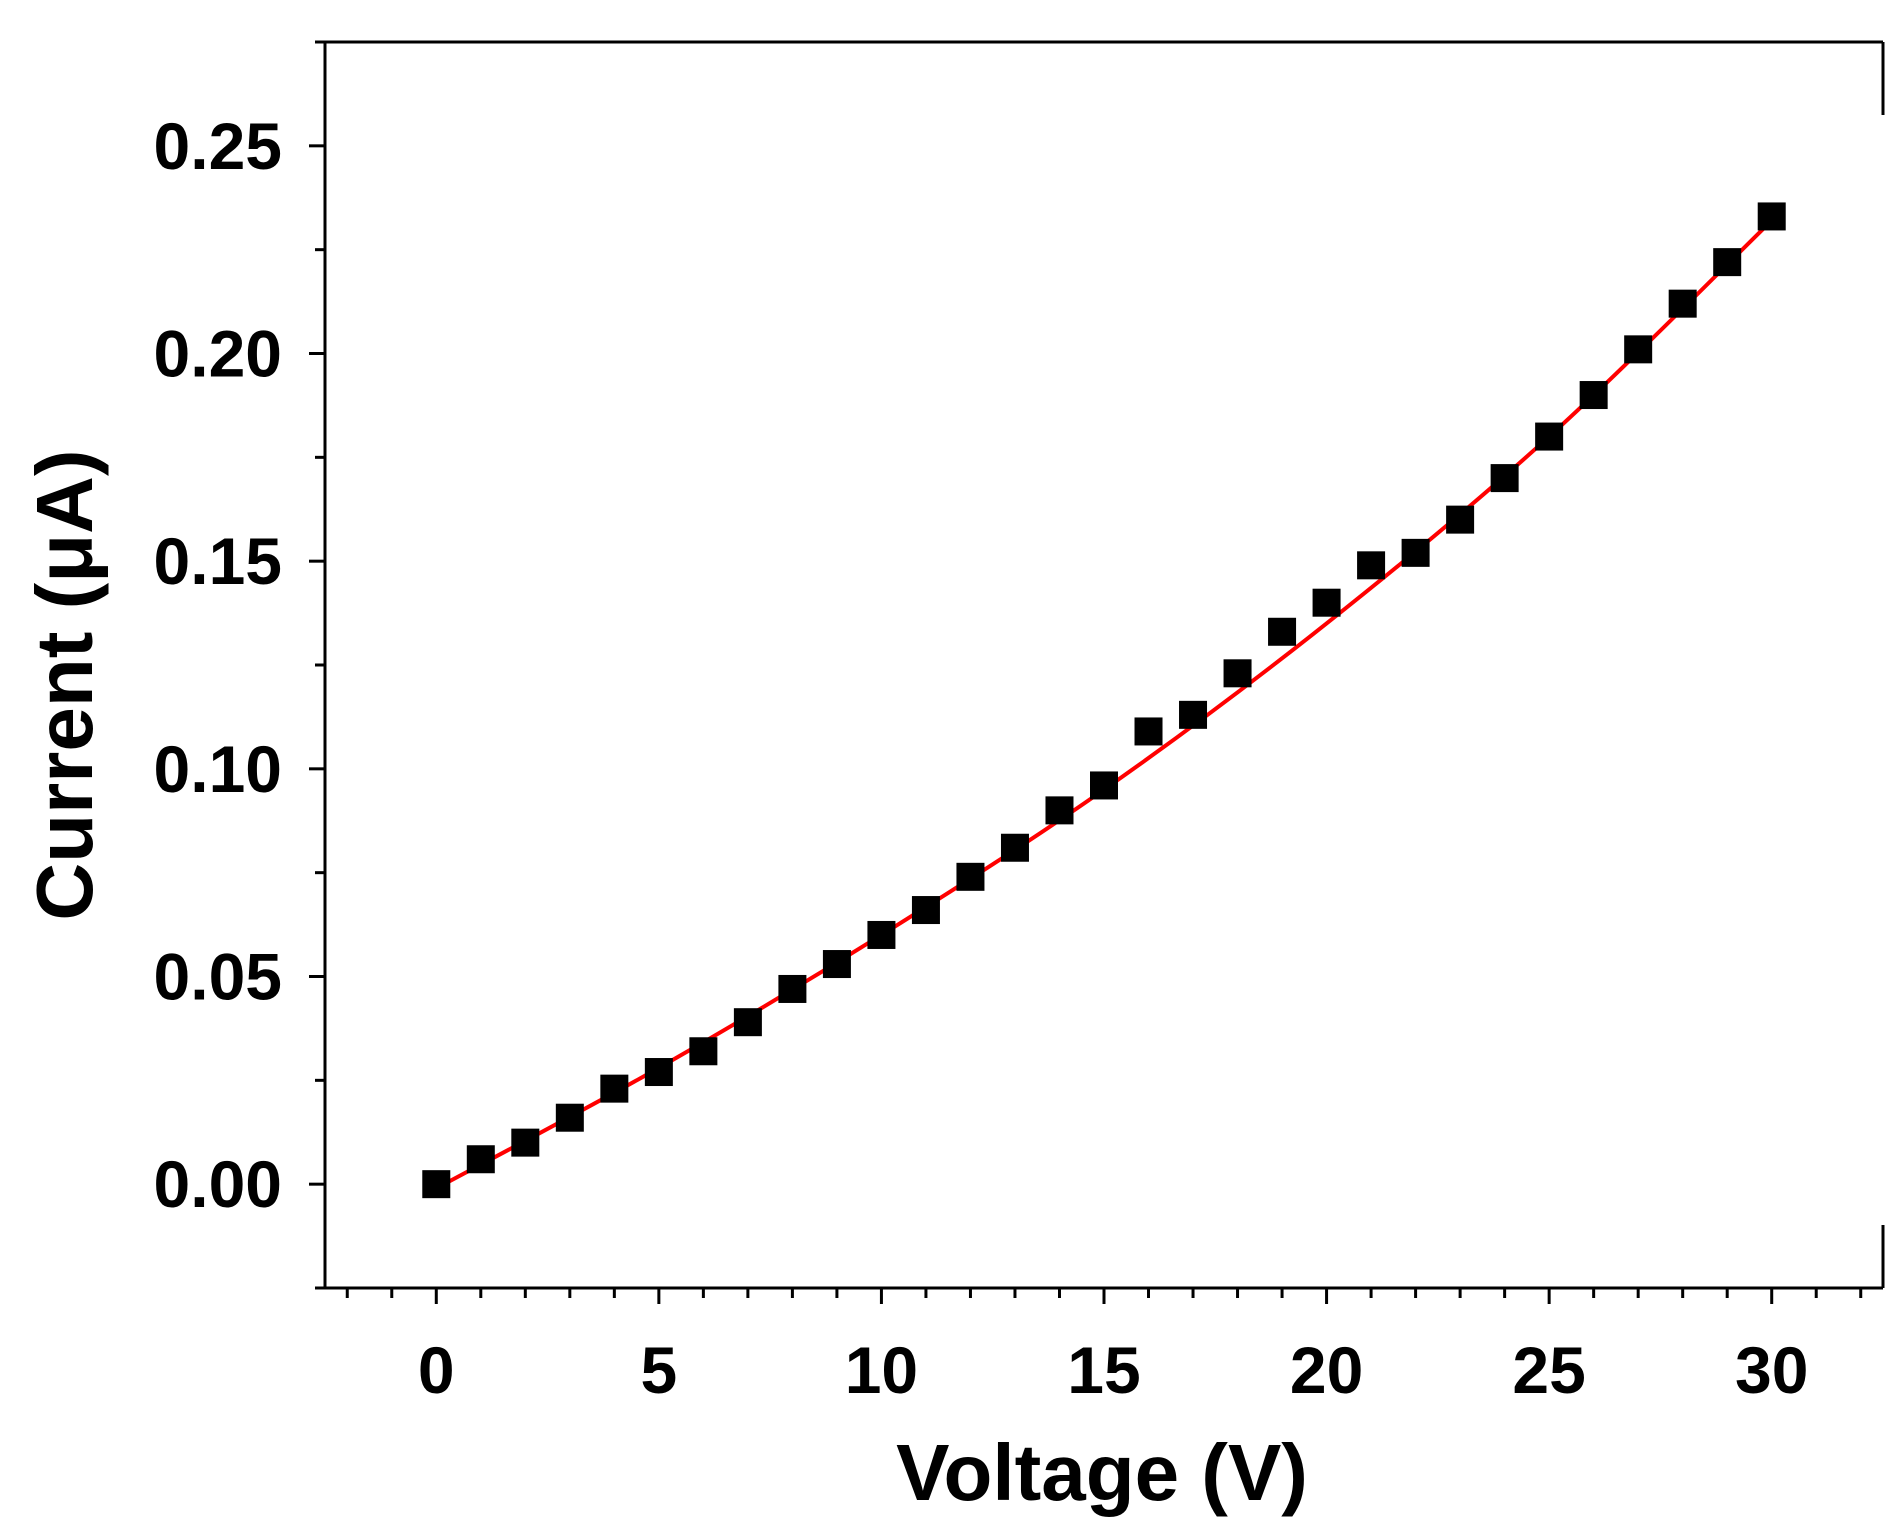 The image size is (1902, 1535). I want to click on x-tick-label: 15, so click(1103, 1370).